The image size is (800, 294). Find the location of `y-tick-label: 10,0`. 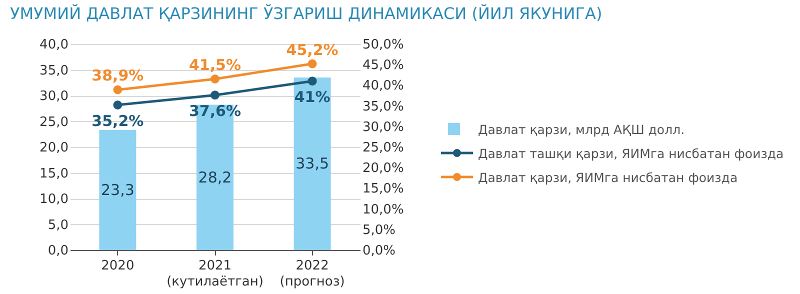

y-tick-label: 10,0 is located at coordinates (54, 199).